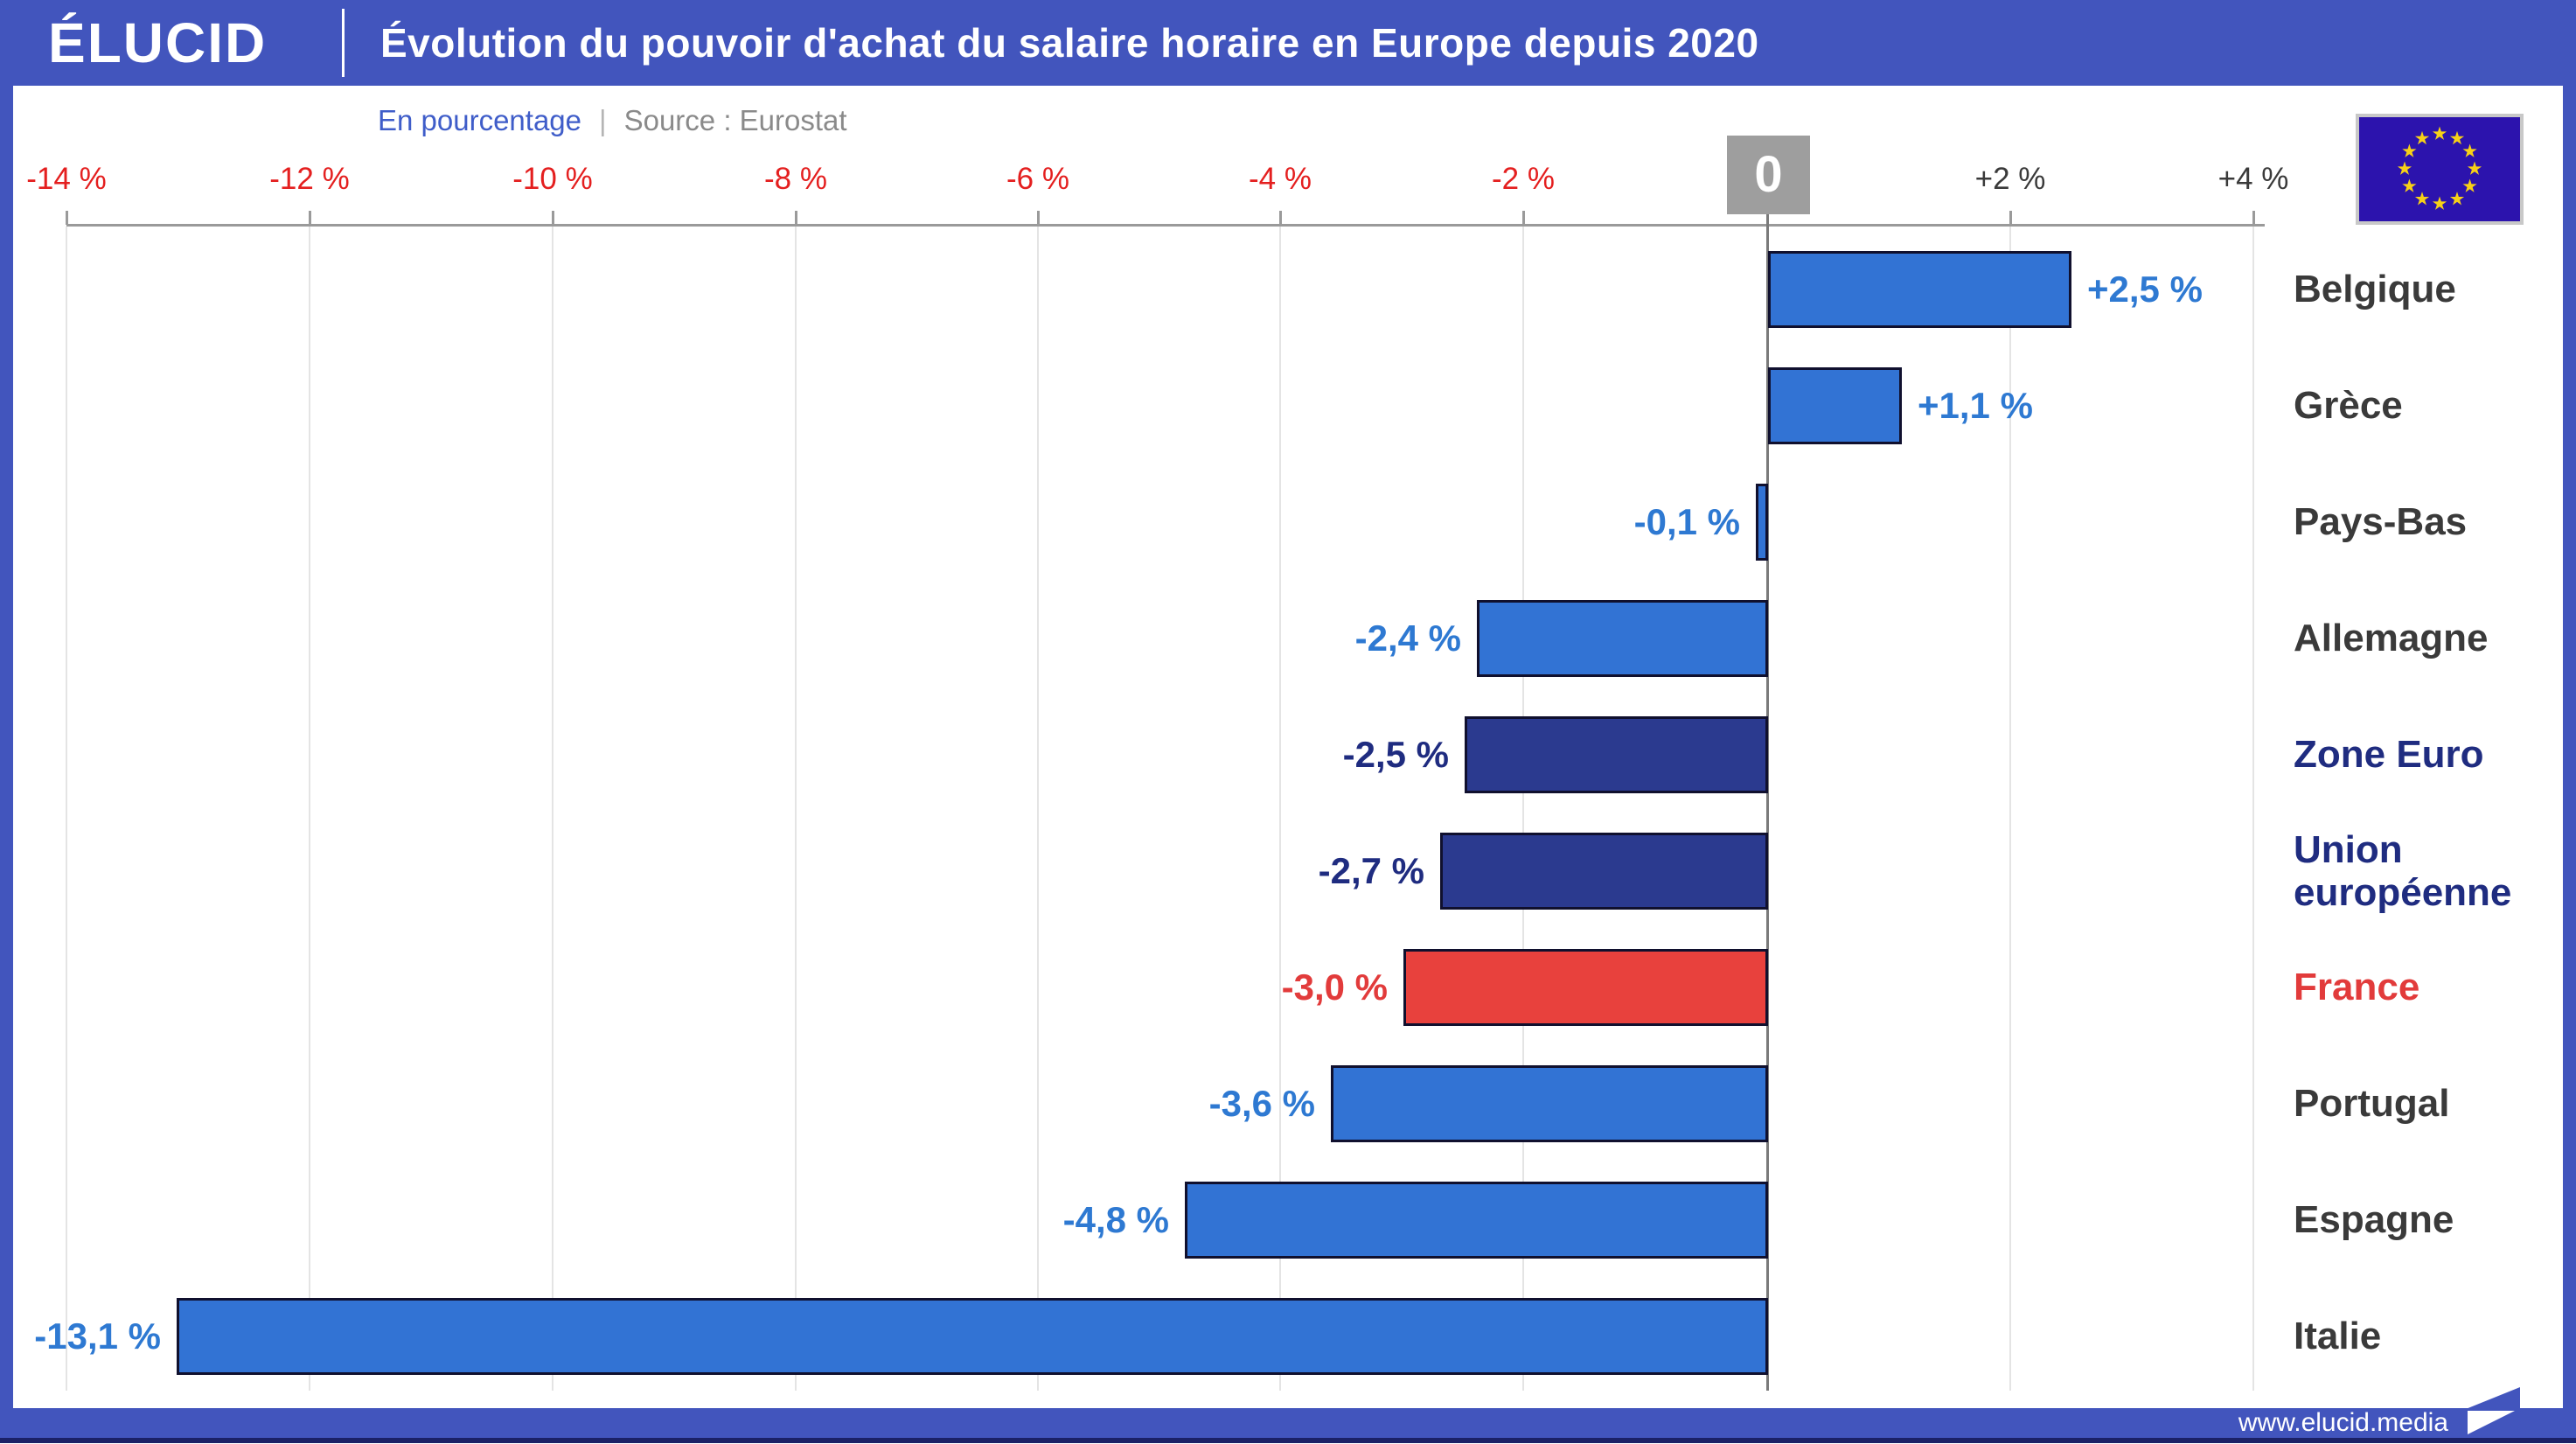 The image size is (2576, 1444). Describe the element at coordinates (1288, 1440) in the screenshot. I see `footer-dark-strip` at that location.